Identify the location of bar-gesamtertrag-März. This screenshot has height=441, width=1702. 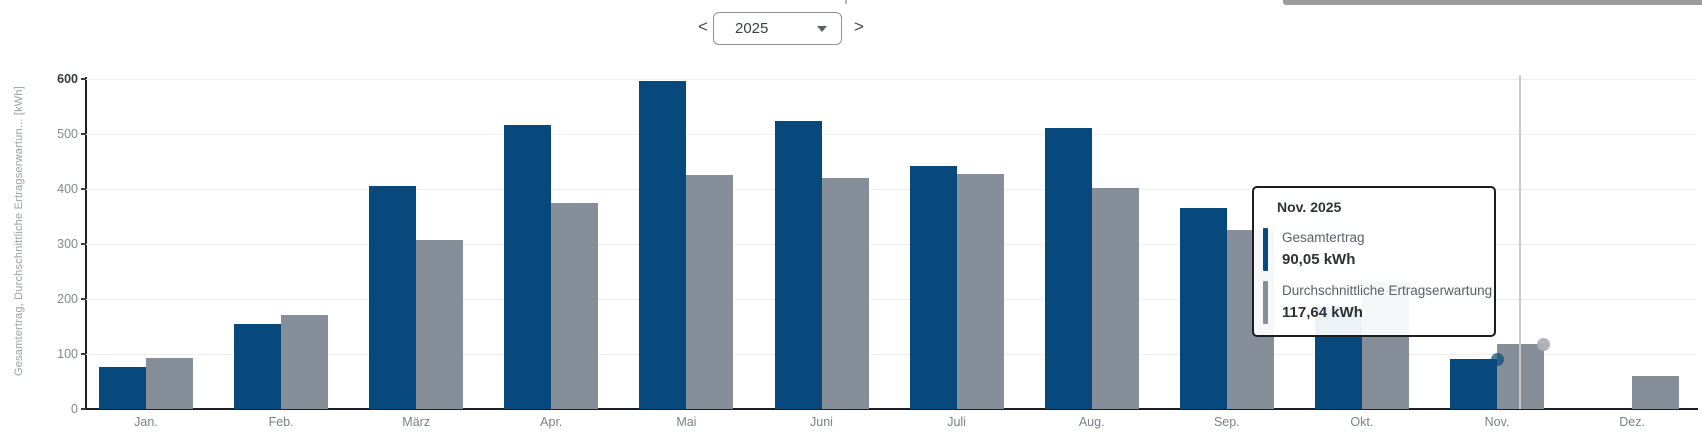
(393, 297).